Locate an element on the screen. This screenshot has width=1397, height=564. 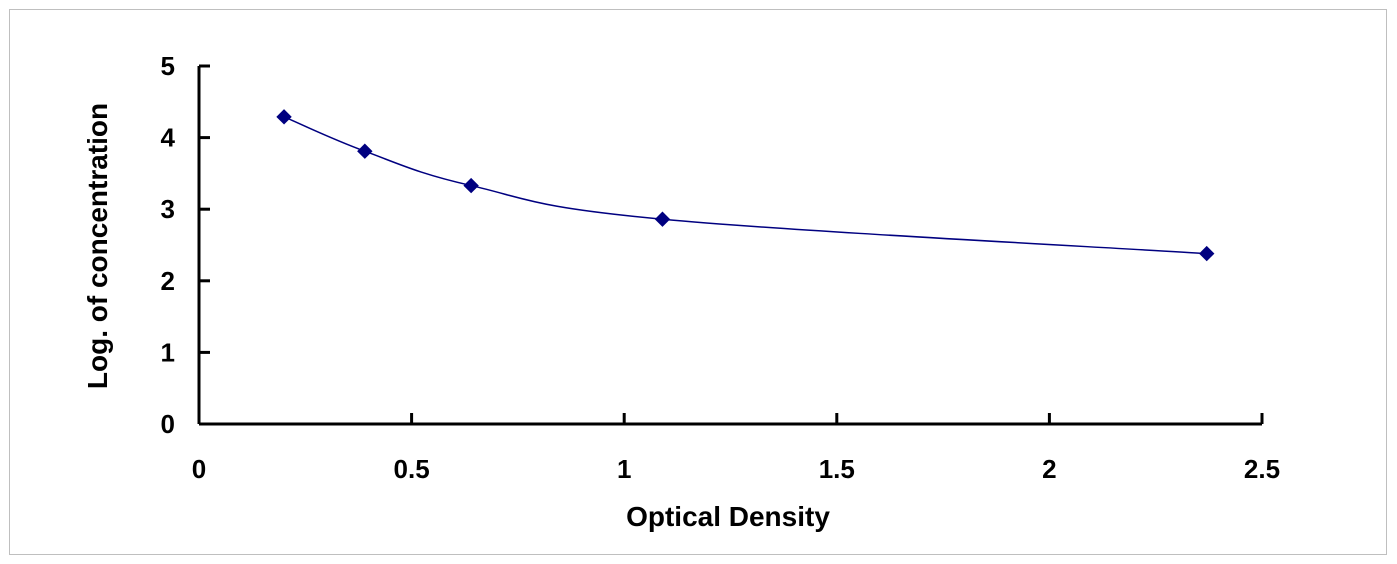
x-tick-label: 2.5 is located at coordinates (1262, 469).